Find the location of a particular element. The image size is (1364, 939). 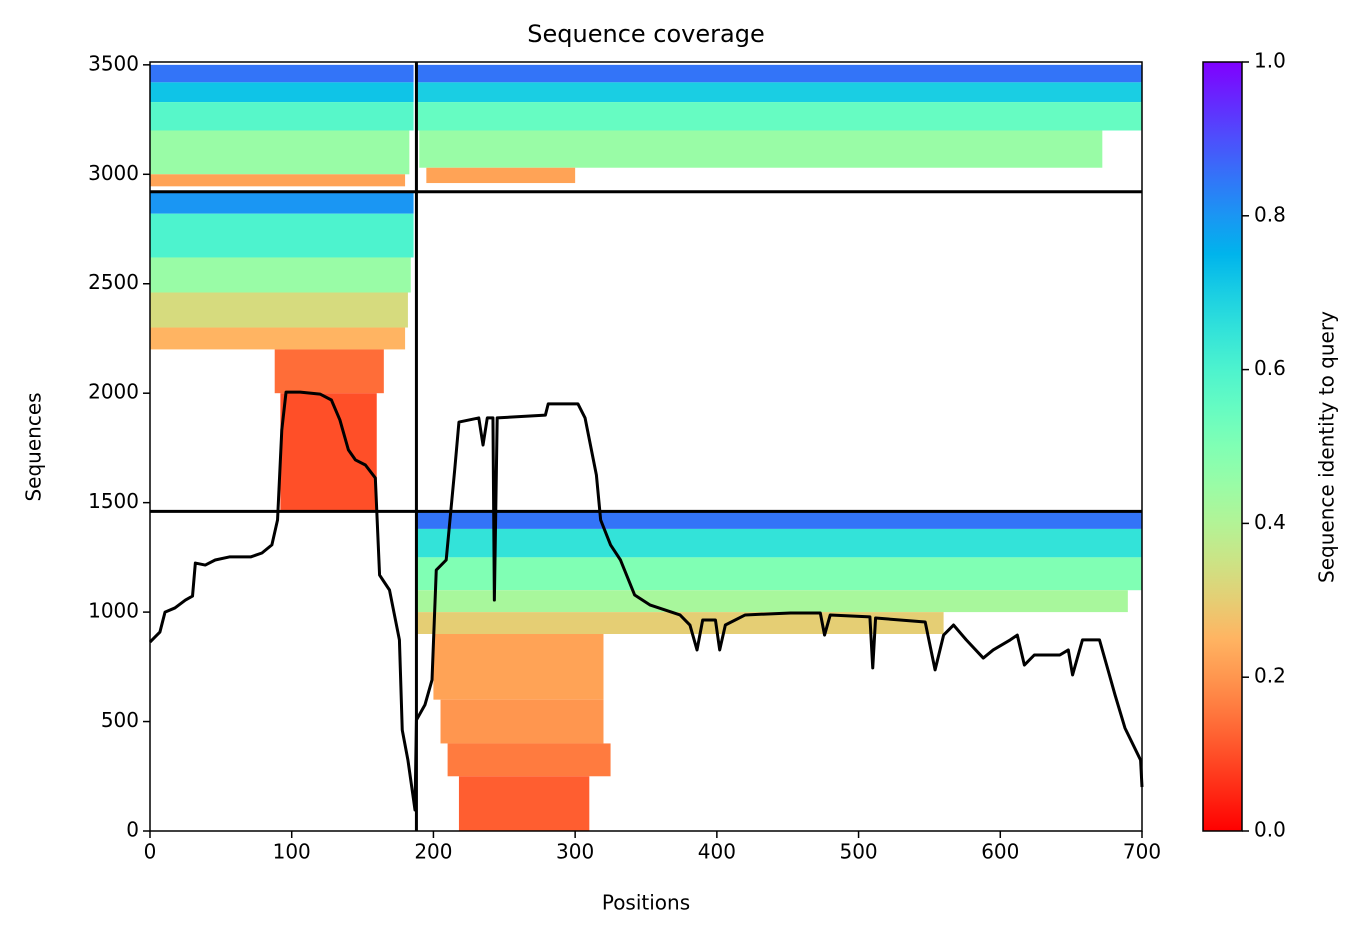

colorbar-tick-label: 0.6 is located at coordinates (1270, 368).